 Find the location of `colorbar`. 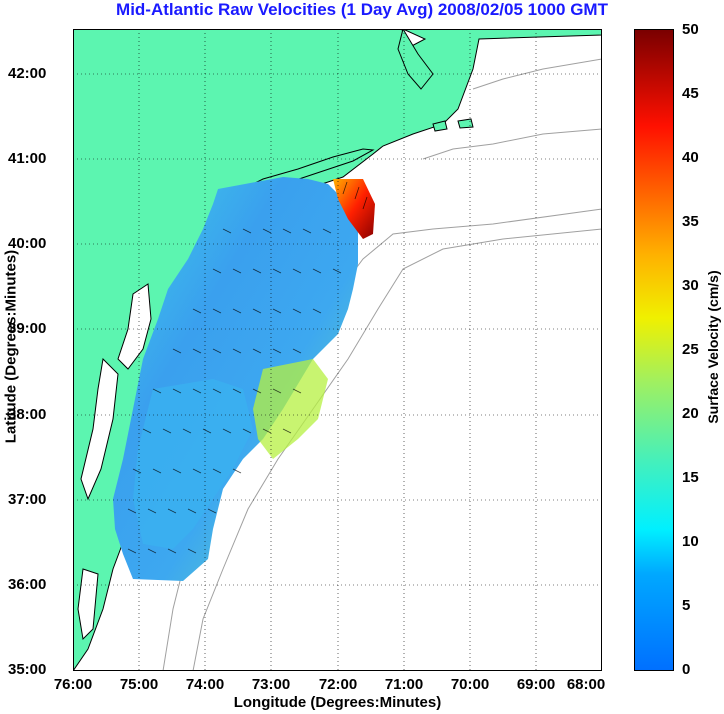

colorbar is located at coordinates (654, 350).